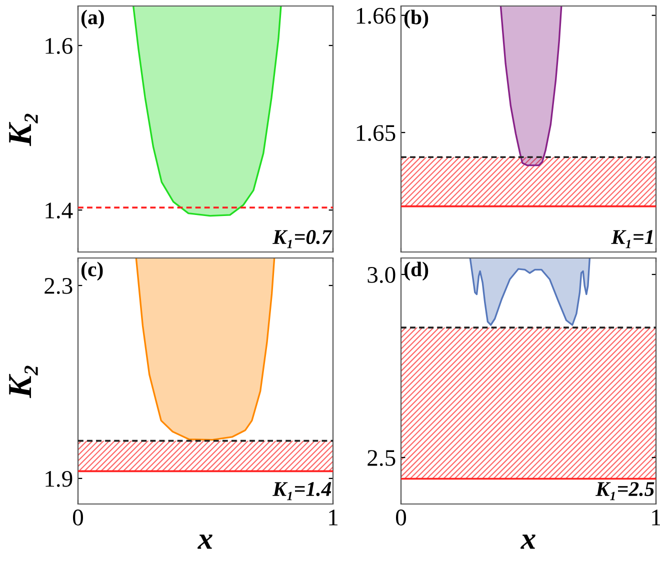 The height and width of the screenshot is (563, 660). Describe the element at coordinates (376, 133) in the screenshot. I see `y-tick-label: 1.65` at that location.